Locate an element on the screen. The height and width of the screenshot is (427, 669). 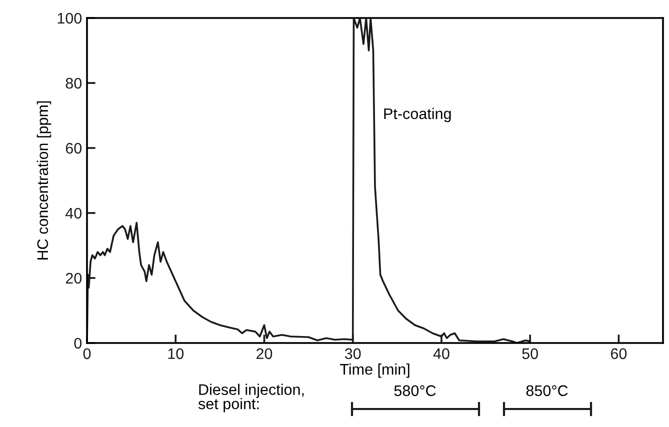
x-tick-label: 10 is located at coordinates (176, 354).